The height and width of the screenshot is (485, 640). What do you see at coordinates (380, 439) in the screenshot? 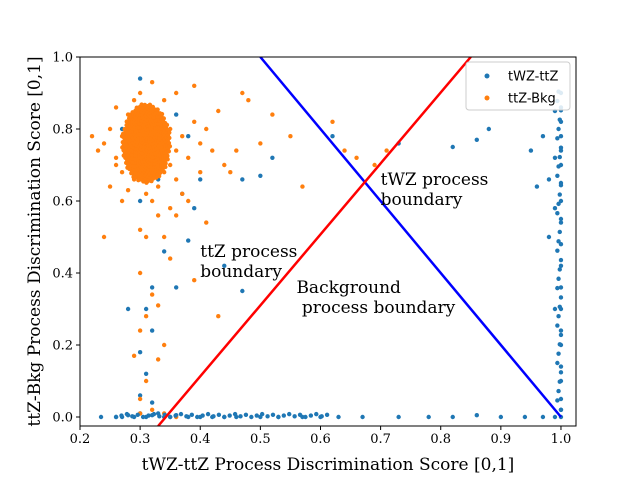
I see `x-tick-label: 0.7` at bounding box center [380, 439].